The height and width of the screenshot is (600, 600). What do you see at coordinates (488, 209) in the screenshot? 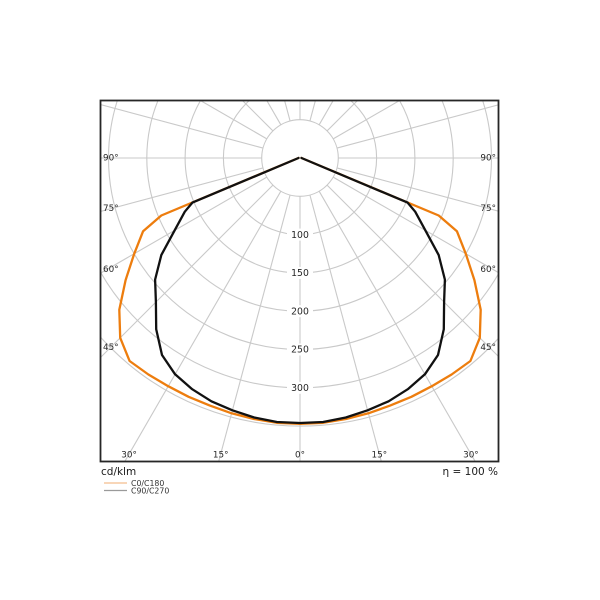
I see `angle-label-right: 75°` at bounding box center [488, 209].